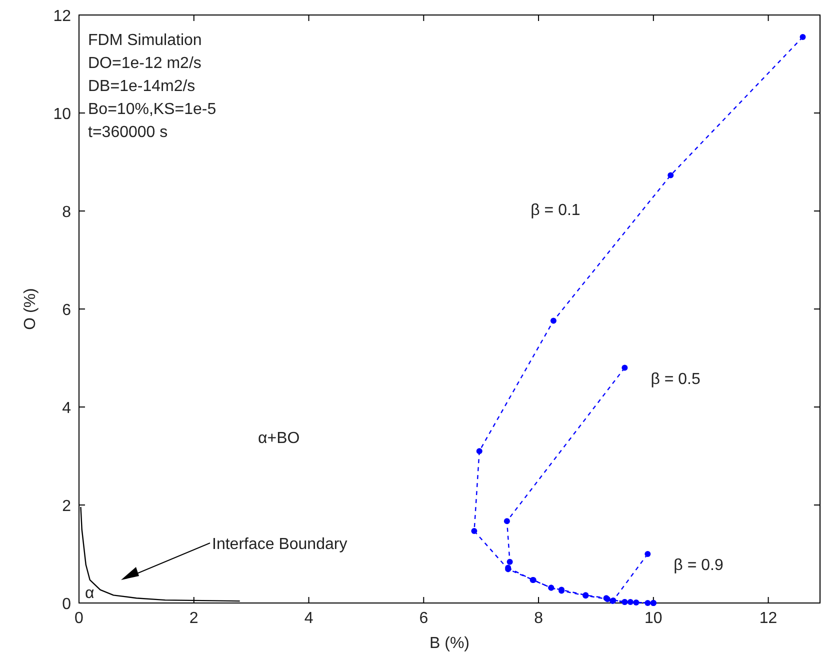 This screenshot has height=667, width=821. Describe the element at coordinates (423, 618) in the screenshot. I see `x-tick-label: 6` at that location.